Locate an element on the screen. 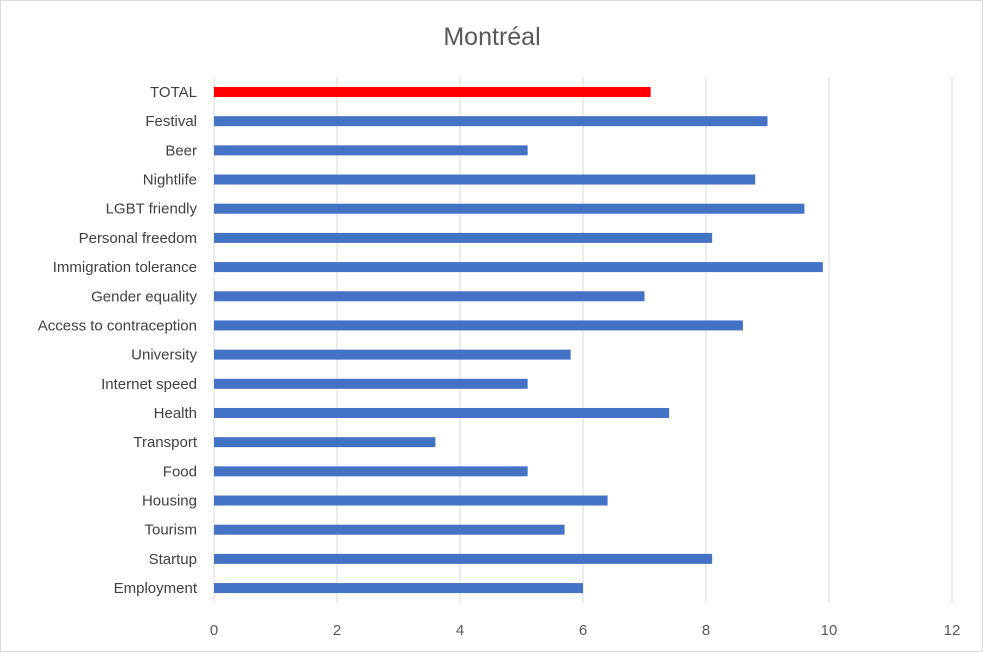 This screenshot has width=983, height=653. bar-immigration-tolerance is located at coordinates (518, 267).